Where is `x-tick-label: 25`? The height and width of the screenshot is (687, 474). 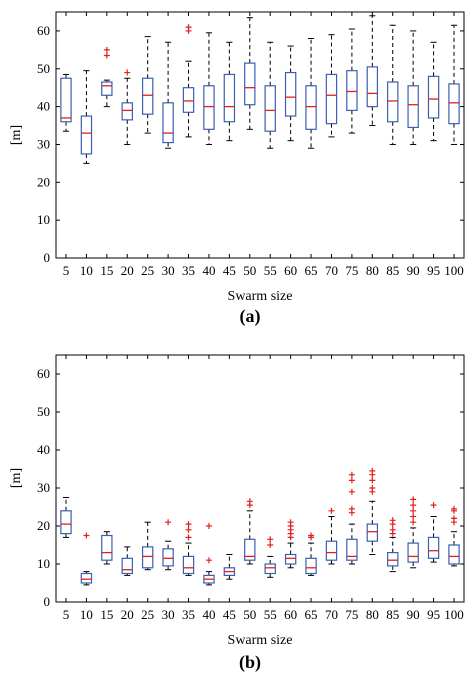
x-tick-label: 25 is located at coordinates (147, 270).